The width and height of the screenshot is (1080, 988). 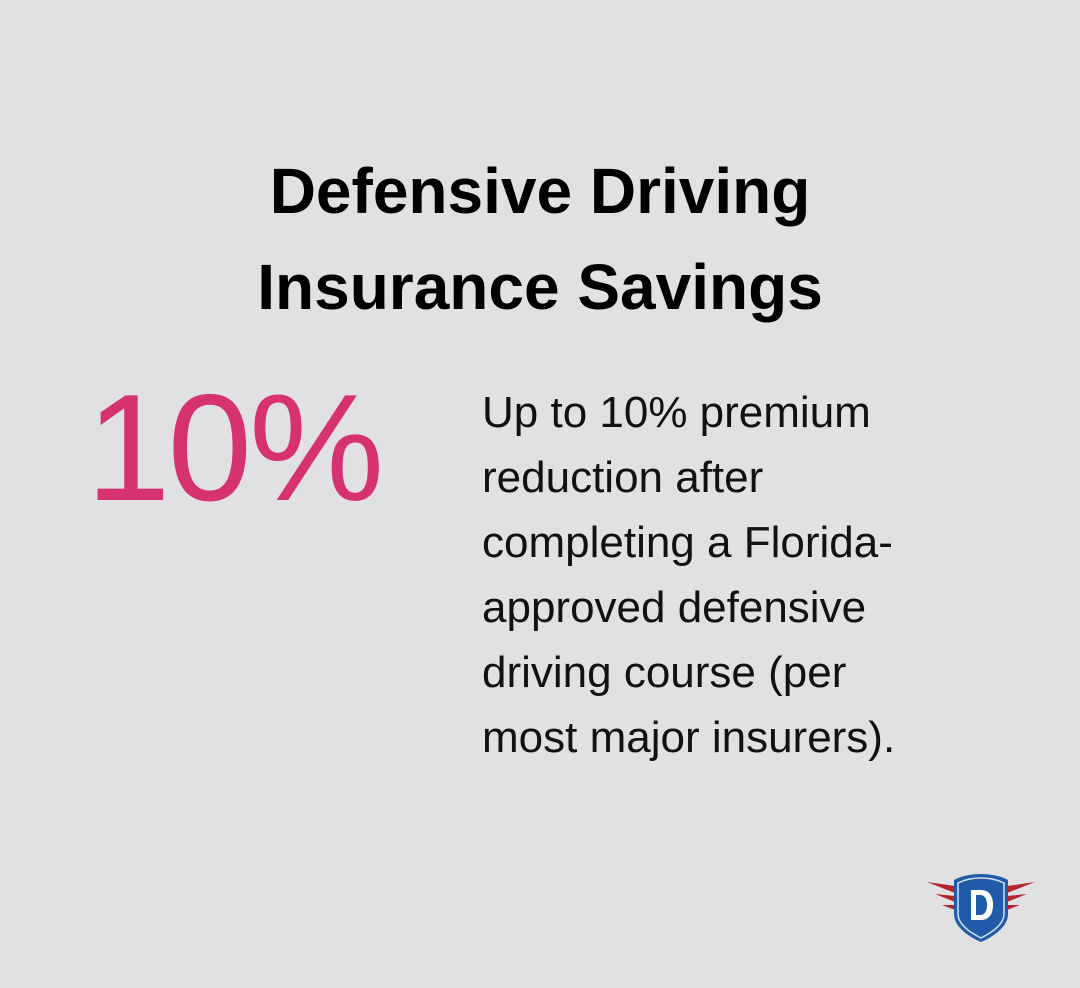 I want to click on description-line: reduction after, so click(x=623, y=477).